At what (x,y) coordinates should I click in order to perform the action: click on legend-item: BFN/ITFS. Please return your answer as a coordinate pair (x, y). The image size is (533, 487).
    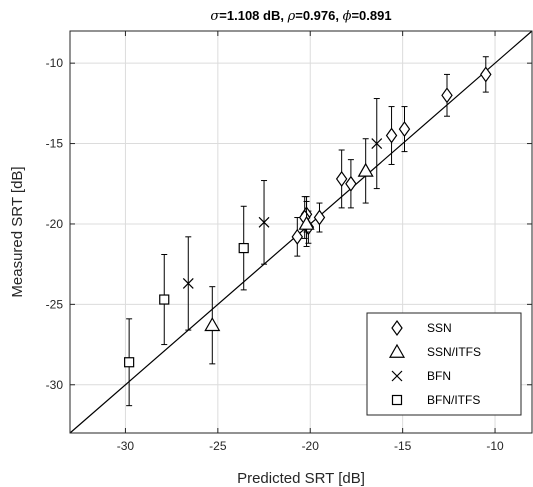
    Looking at the image, I should click on (435, 400).